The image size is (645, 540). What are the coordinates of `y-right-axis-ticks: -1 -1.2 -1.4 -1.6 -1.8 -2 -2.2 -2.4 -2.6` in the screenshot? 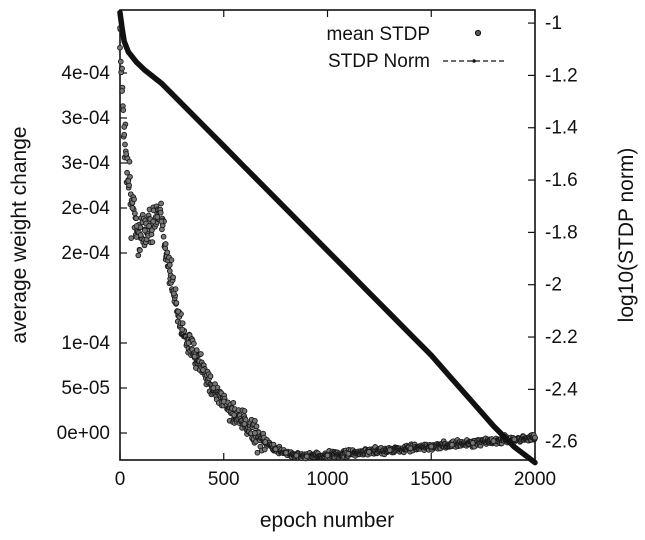 It's located at (553, 233).